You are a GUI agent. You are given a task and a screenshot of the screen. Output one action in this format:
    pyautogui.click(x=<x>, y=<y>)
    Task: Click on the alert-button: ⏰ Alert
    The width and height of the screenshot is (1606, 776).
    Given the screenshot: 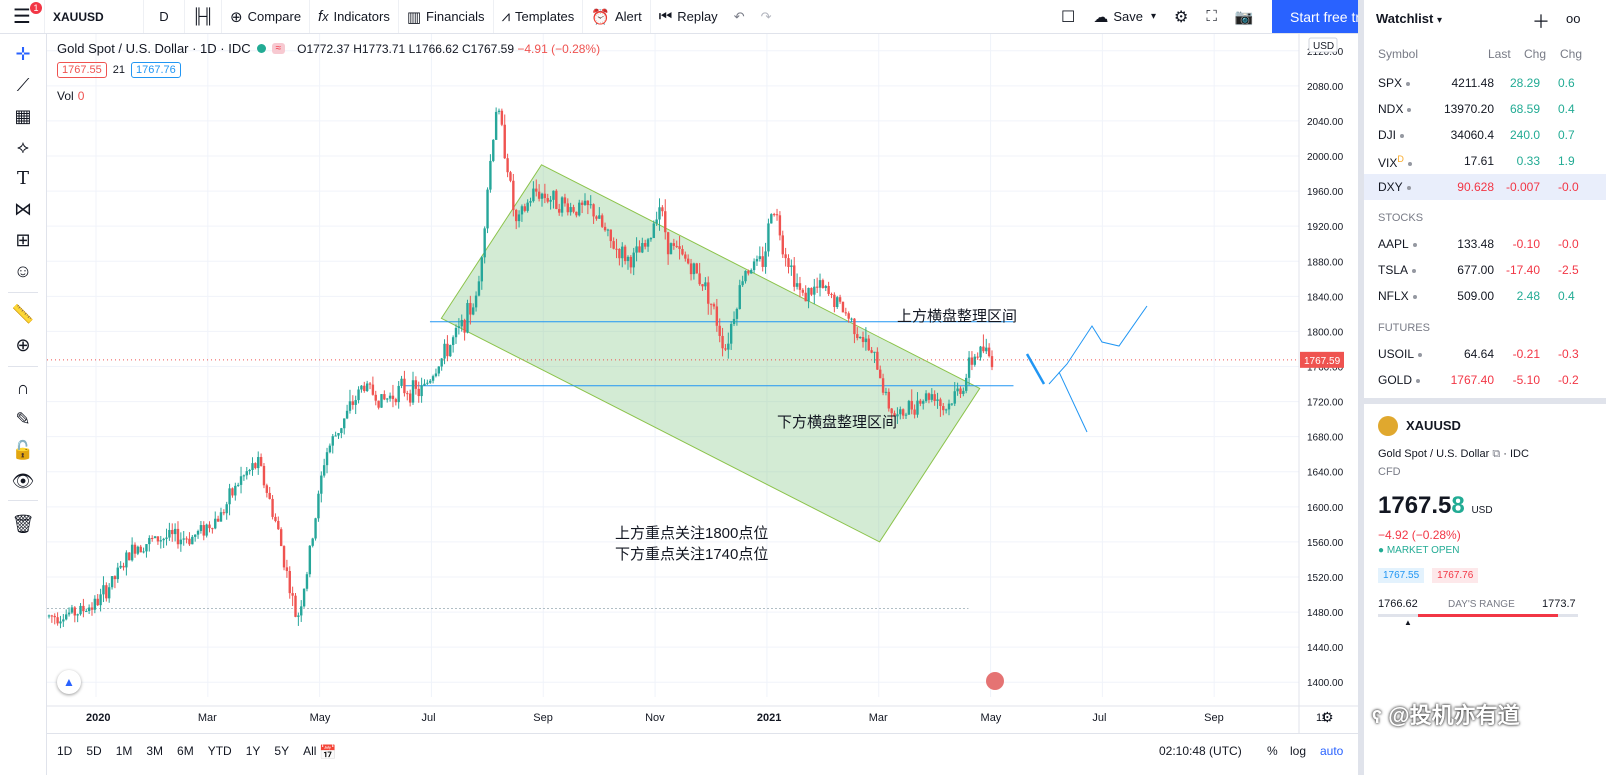 What is the action you would take?
    pyautogui.click(x=617, y=16)
    